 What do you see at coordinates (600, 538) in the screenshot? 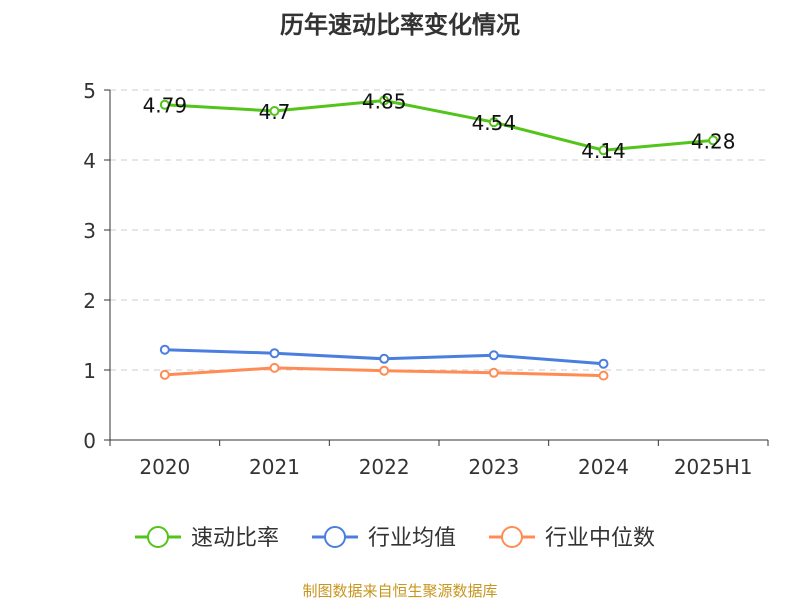
I see `legend-label: 行业中位数` at bounding box center [600, 538].